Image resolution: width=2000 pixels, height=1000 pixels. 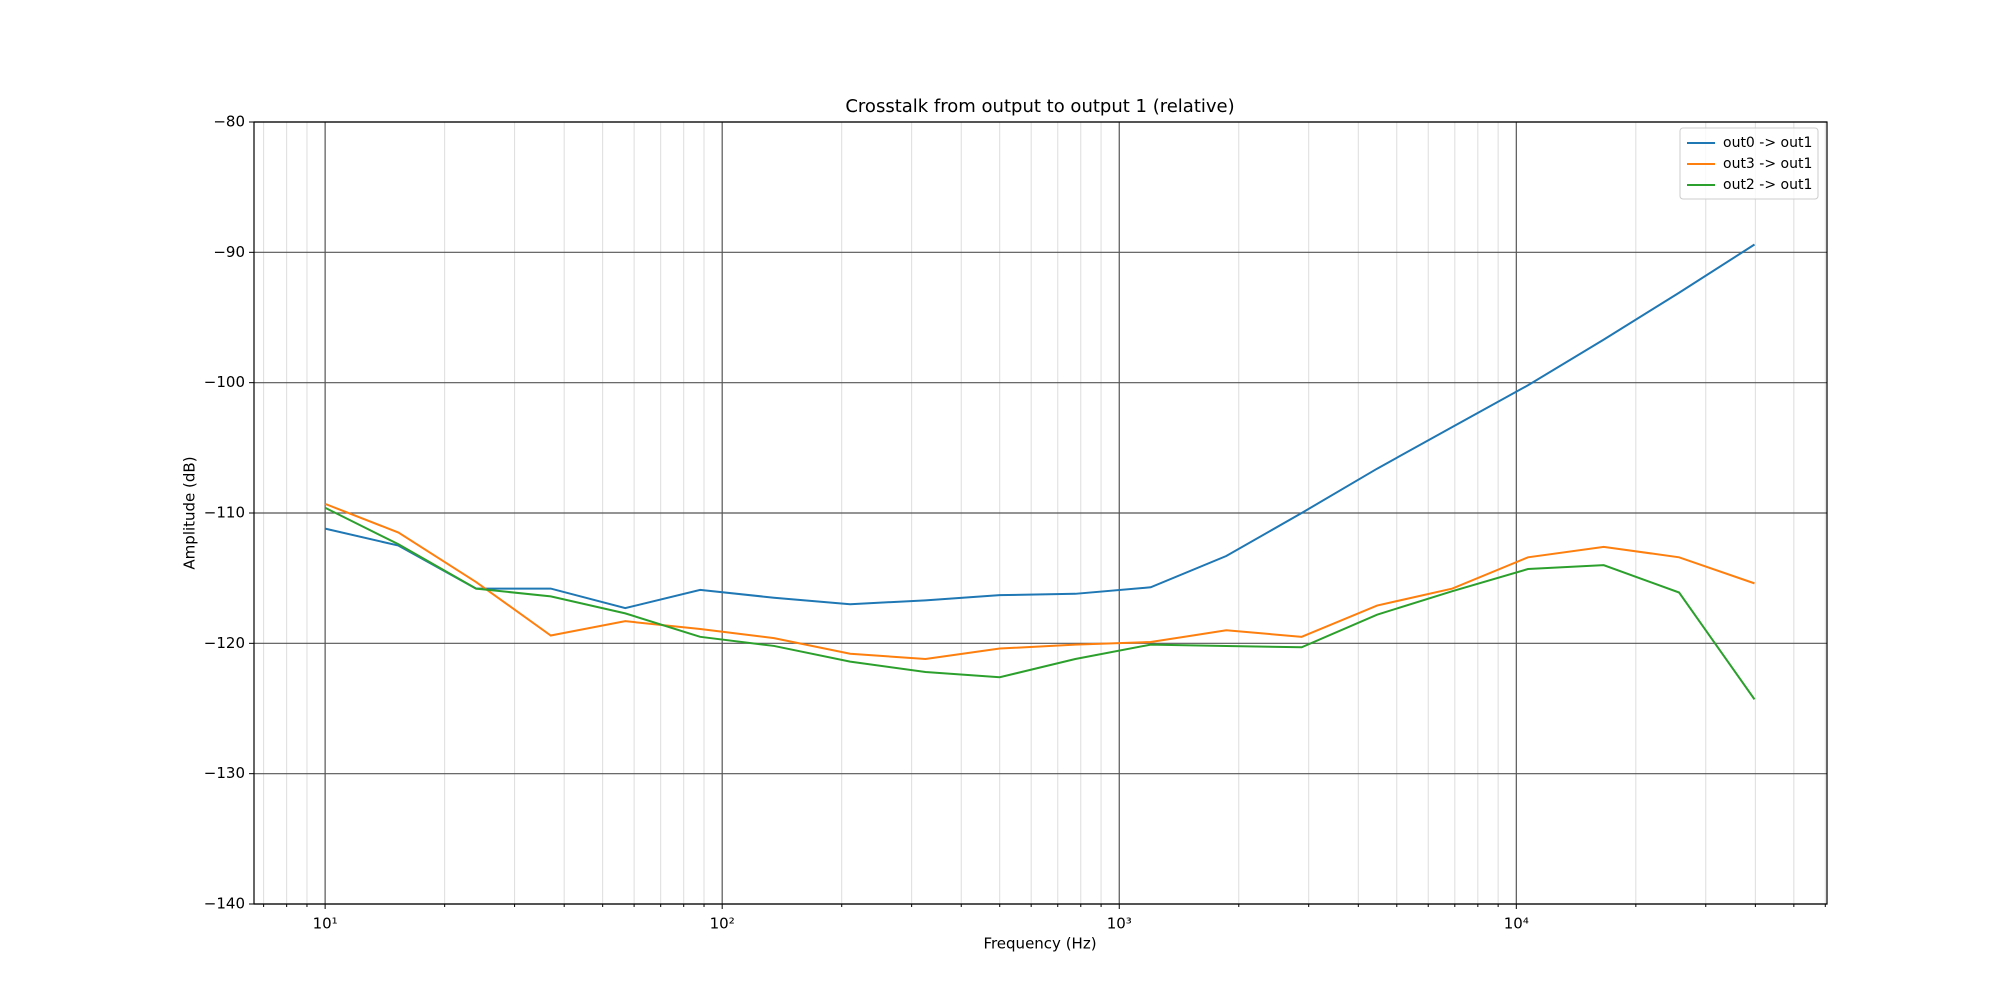 What do you see at coordinates (1039, 944) in the screenshot?
I see `x-axis-label: Frequency (Hz)` at bounding box center [1039, 944].